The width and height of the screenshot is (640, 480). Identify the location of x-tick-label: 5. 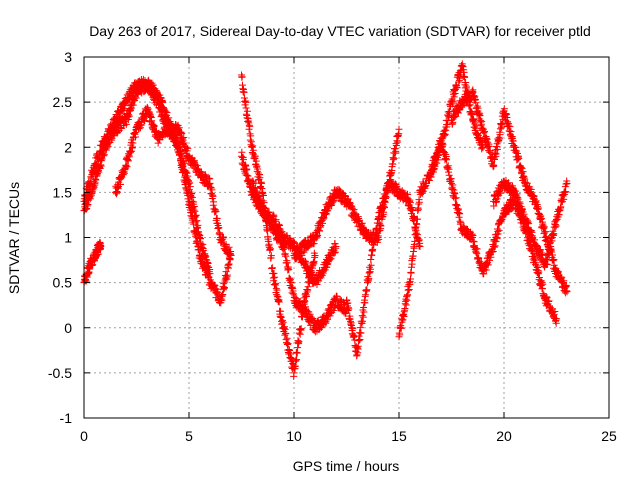
(189, 436).